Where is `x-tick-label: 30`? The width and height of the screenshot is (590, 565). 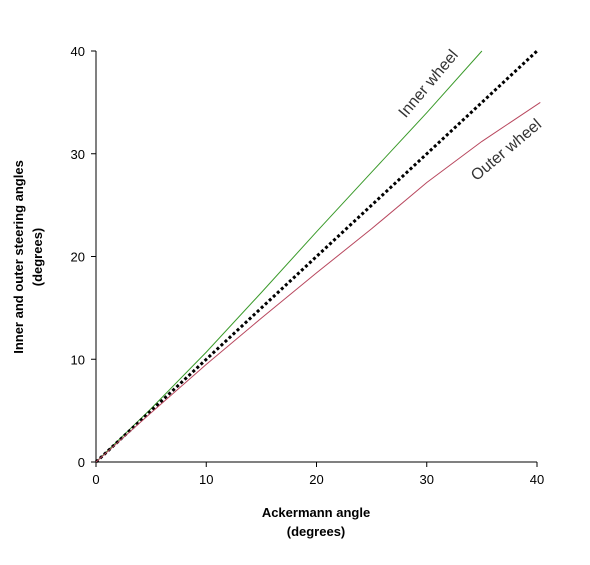
x-tick-label: 30 is located at coordinates (427, 479).